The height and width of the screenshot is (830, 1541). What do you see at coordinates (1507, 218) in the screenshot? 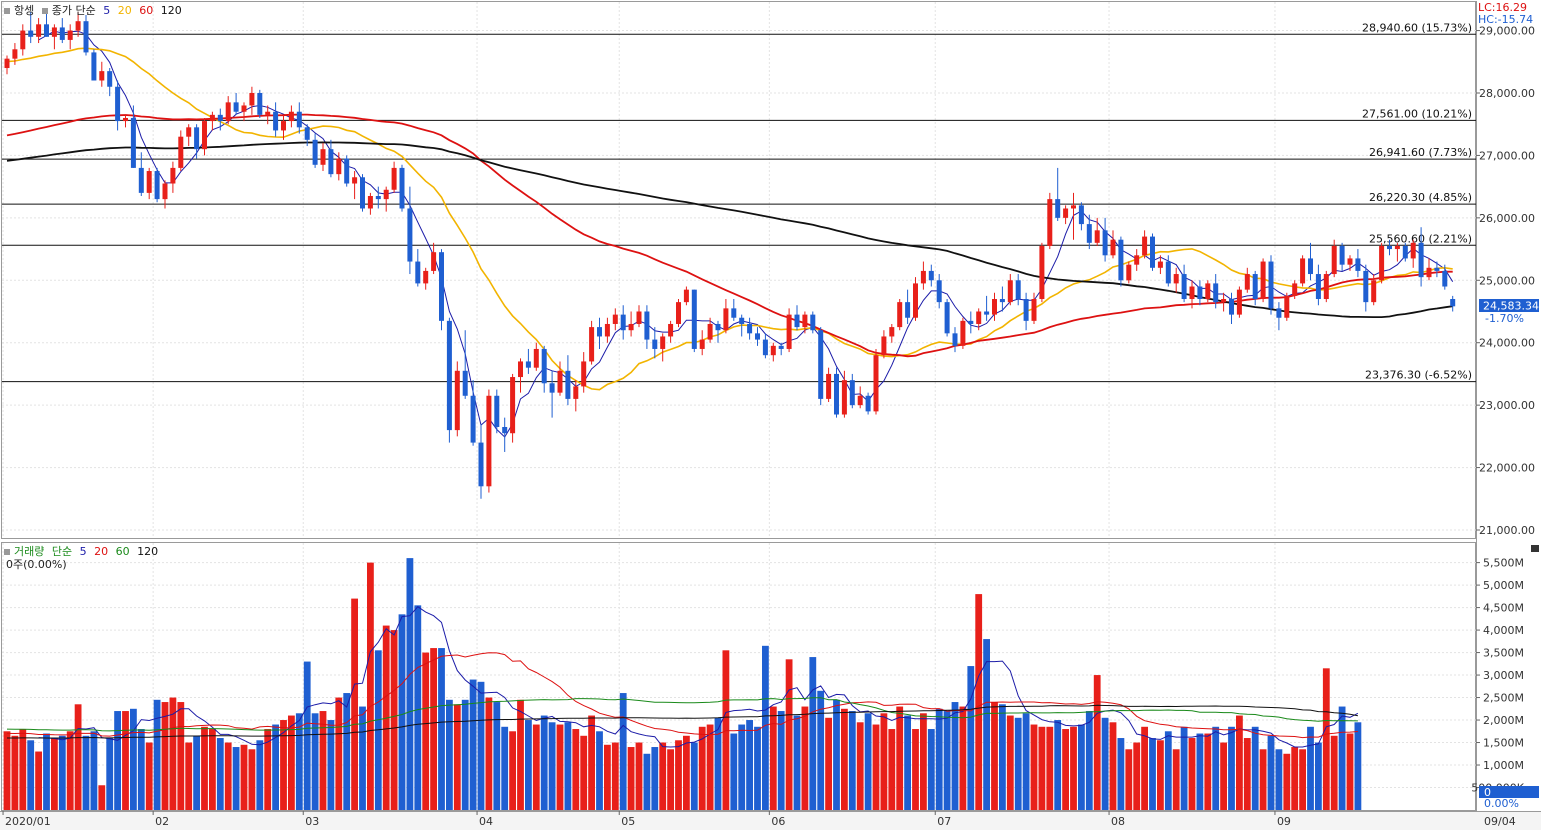
I see `y-tick-label: 26,000.00` at bounding box center [1507, 218].